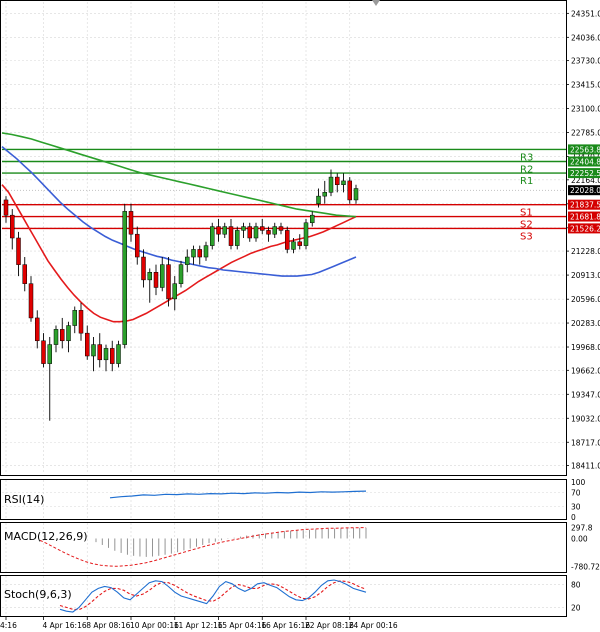 This screenshot has width=600, height=632. I want to click on time-tick-label: 4 Apr 16:16, so click(65, 625).